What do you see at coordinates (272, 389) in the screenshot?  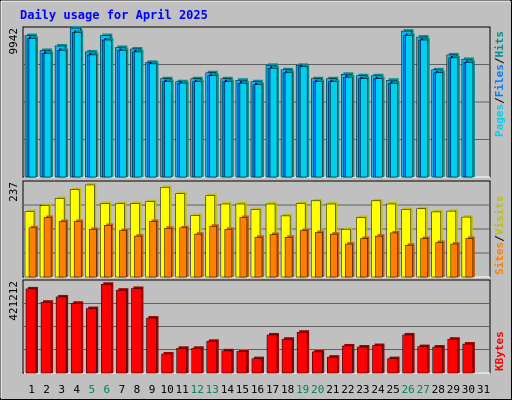 I see `day-tick-label: 17` at bounding box center [272, 389].